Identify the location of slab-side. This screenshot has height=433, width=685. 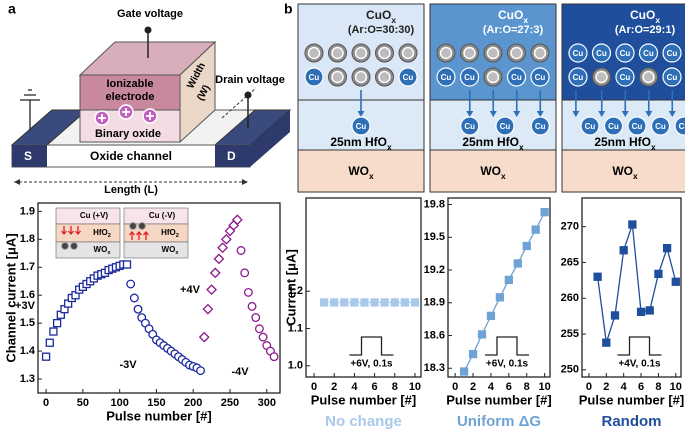
(270, 138).